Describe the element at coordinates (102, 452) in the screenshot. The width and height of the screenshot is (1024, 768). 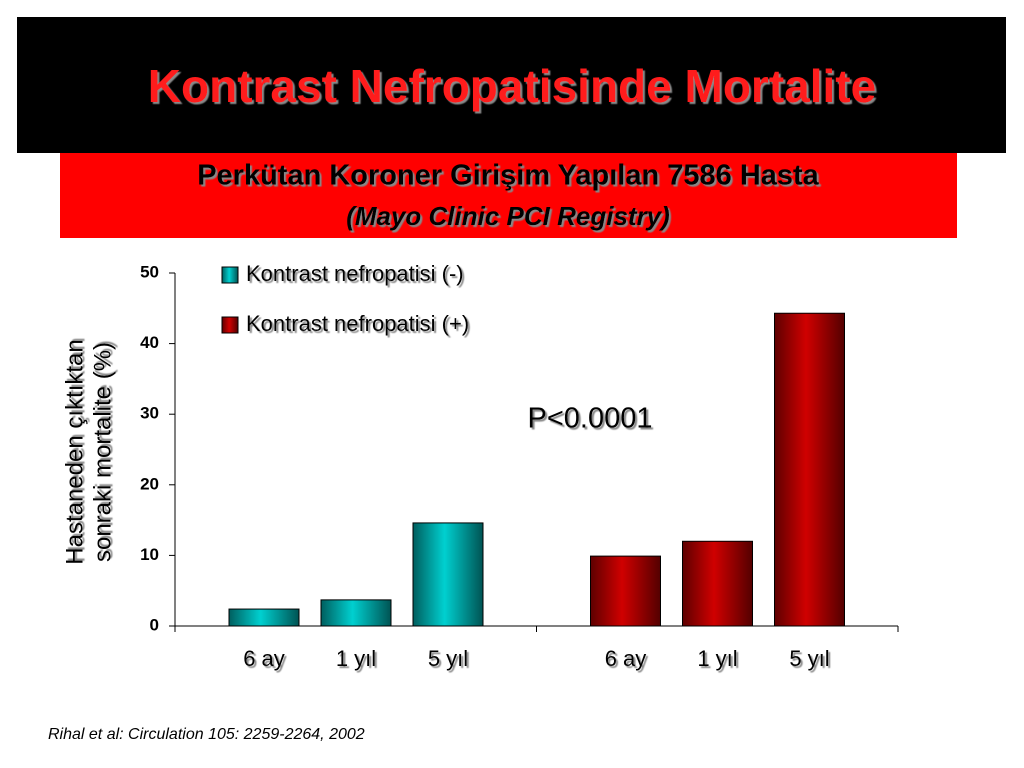
I see `y-label-line: sonraki mortalite (%)` at that location.